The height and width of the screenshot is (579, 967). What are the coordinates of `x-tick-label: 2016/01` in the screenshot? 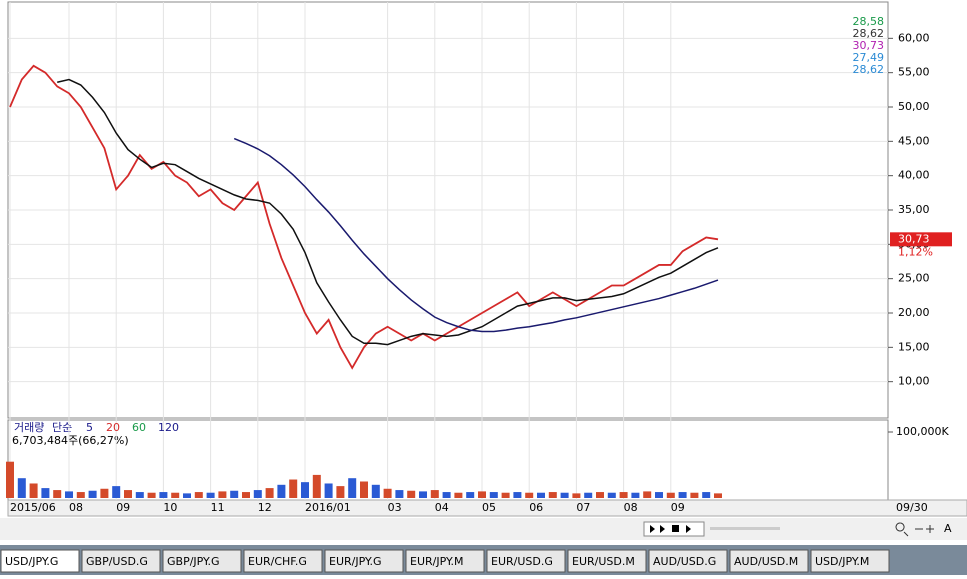 It's located at (328, 507).